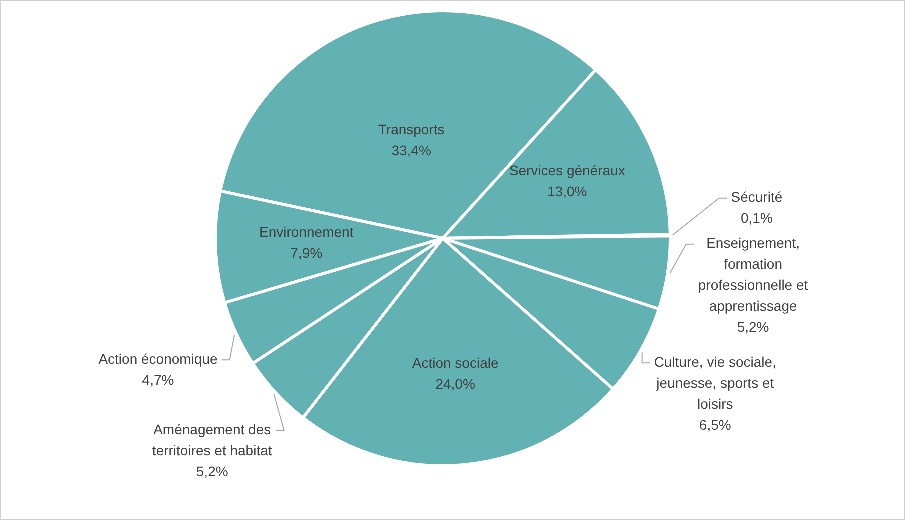 The image size is (908, 525). Describe the element at coordinates (412, 150) in the screenshot. I see `data-label: 33,4%` at that location.